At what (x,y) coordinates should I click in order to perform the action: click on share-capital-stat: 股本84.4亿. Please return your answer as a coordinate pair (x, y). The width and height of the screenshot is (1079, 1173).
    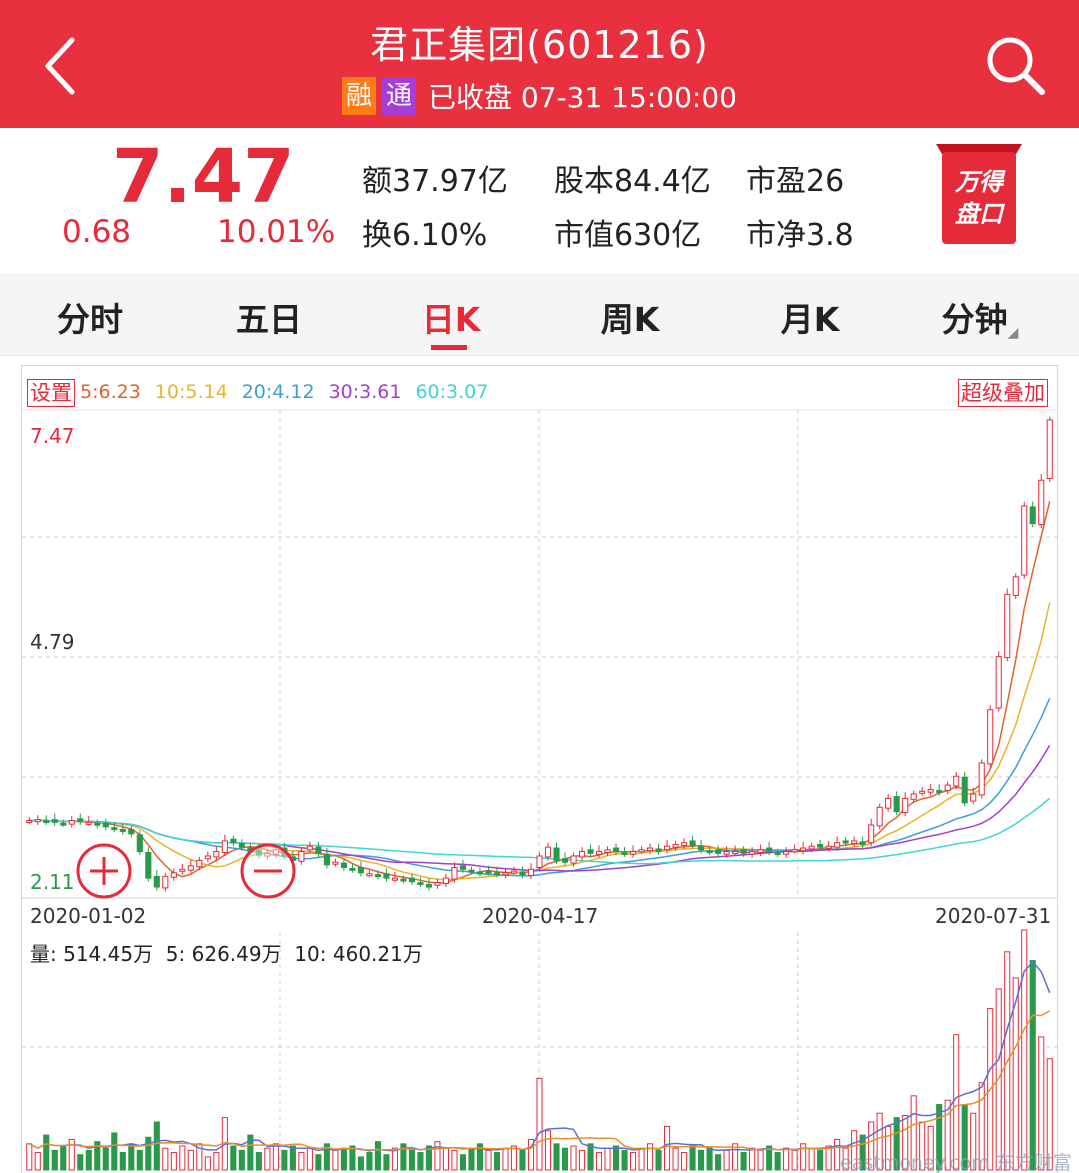
    Looking at the image, I should click on (632, 181).